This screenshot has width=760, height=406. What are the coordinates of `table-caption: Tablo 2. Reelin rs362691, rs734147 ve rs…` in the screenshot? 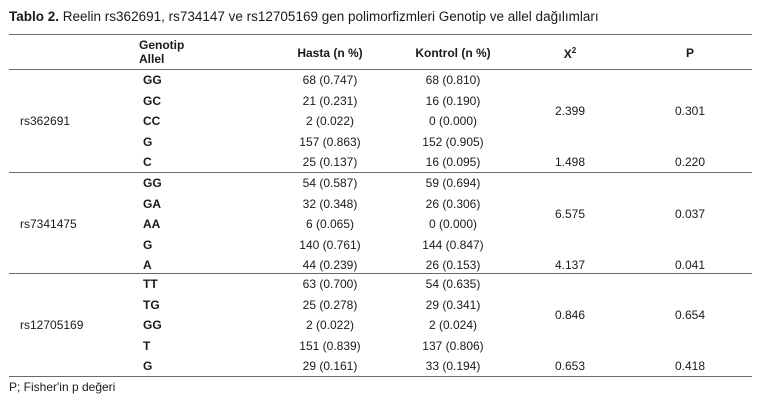 It's located at (304, 16).